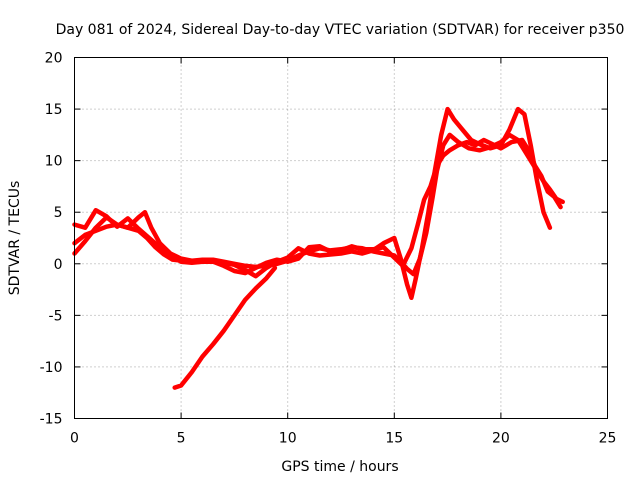  I want to click on y-tick-label: 20, so click(54, 59).